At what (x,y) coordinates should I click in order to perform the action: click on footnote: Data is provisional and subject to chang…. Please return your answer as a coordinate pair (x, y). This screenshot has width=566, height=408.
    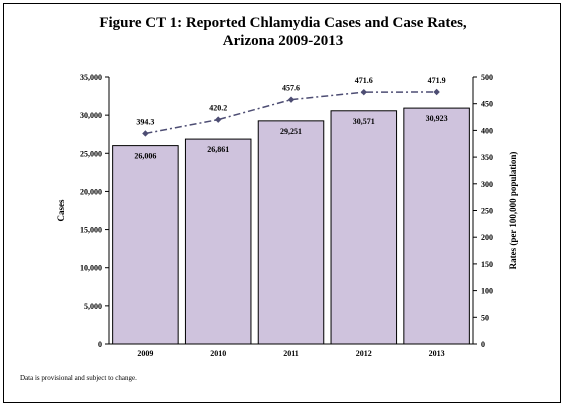
    Looking at the image, I should click on (78, 378).